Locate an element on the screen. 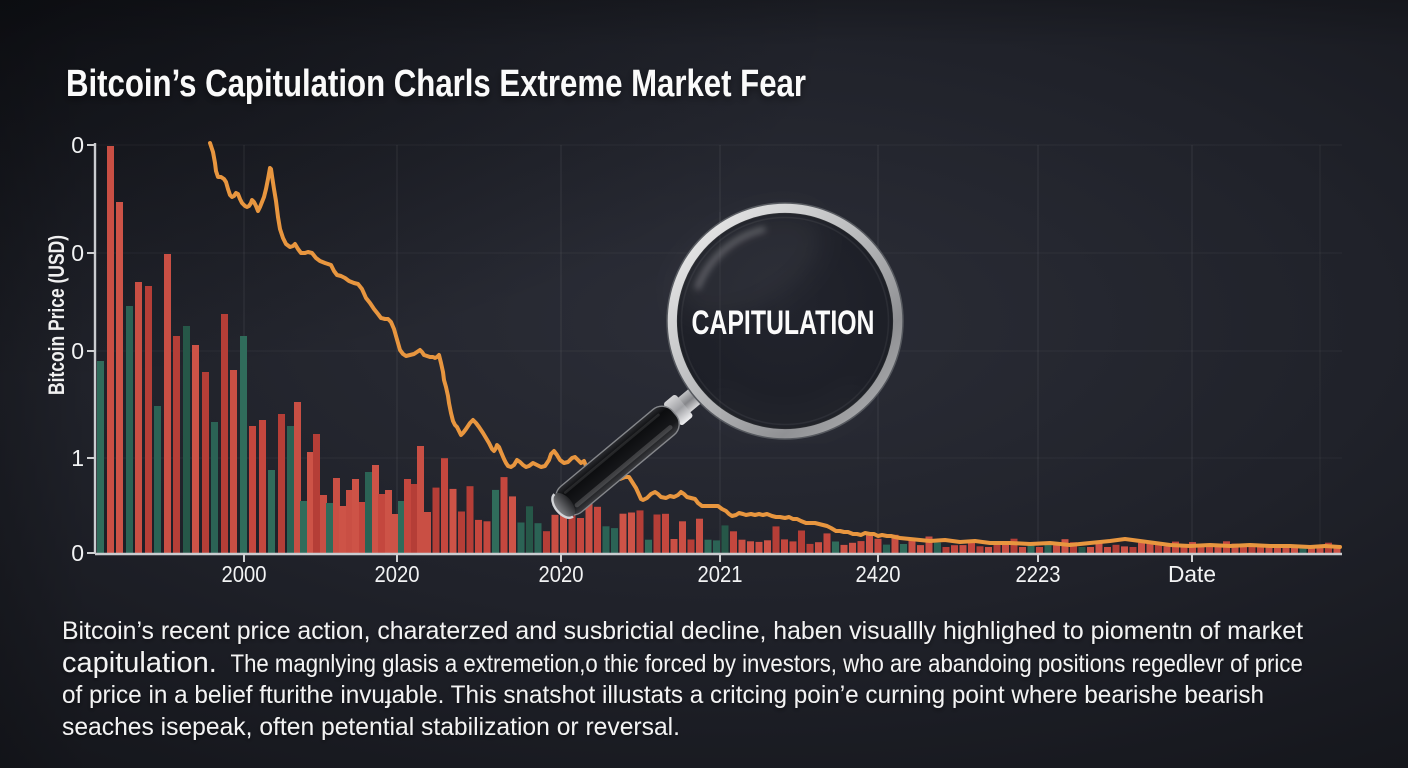  svg-text: CAPITULATION is located at coordinates (783, 323).